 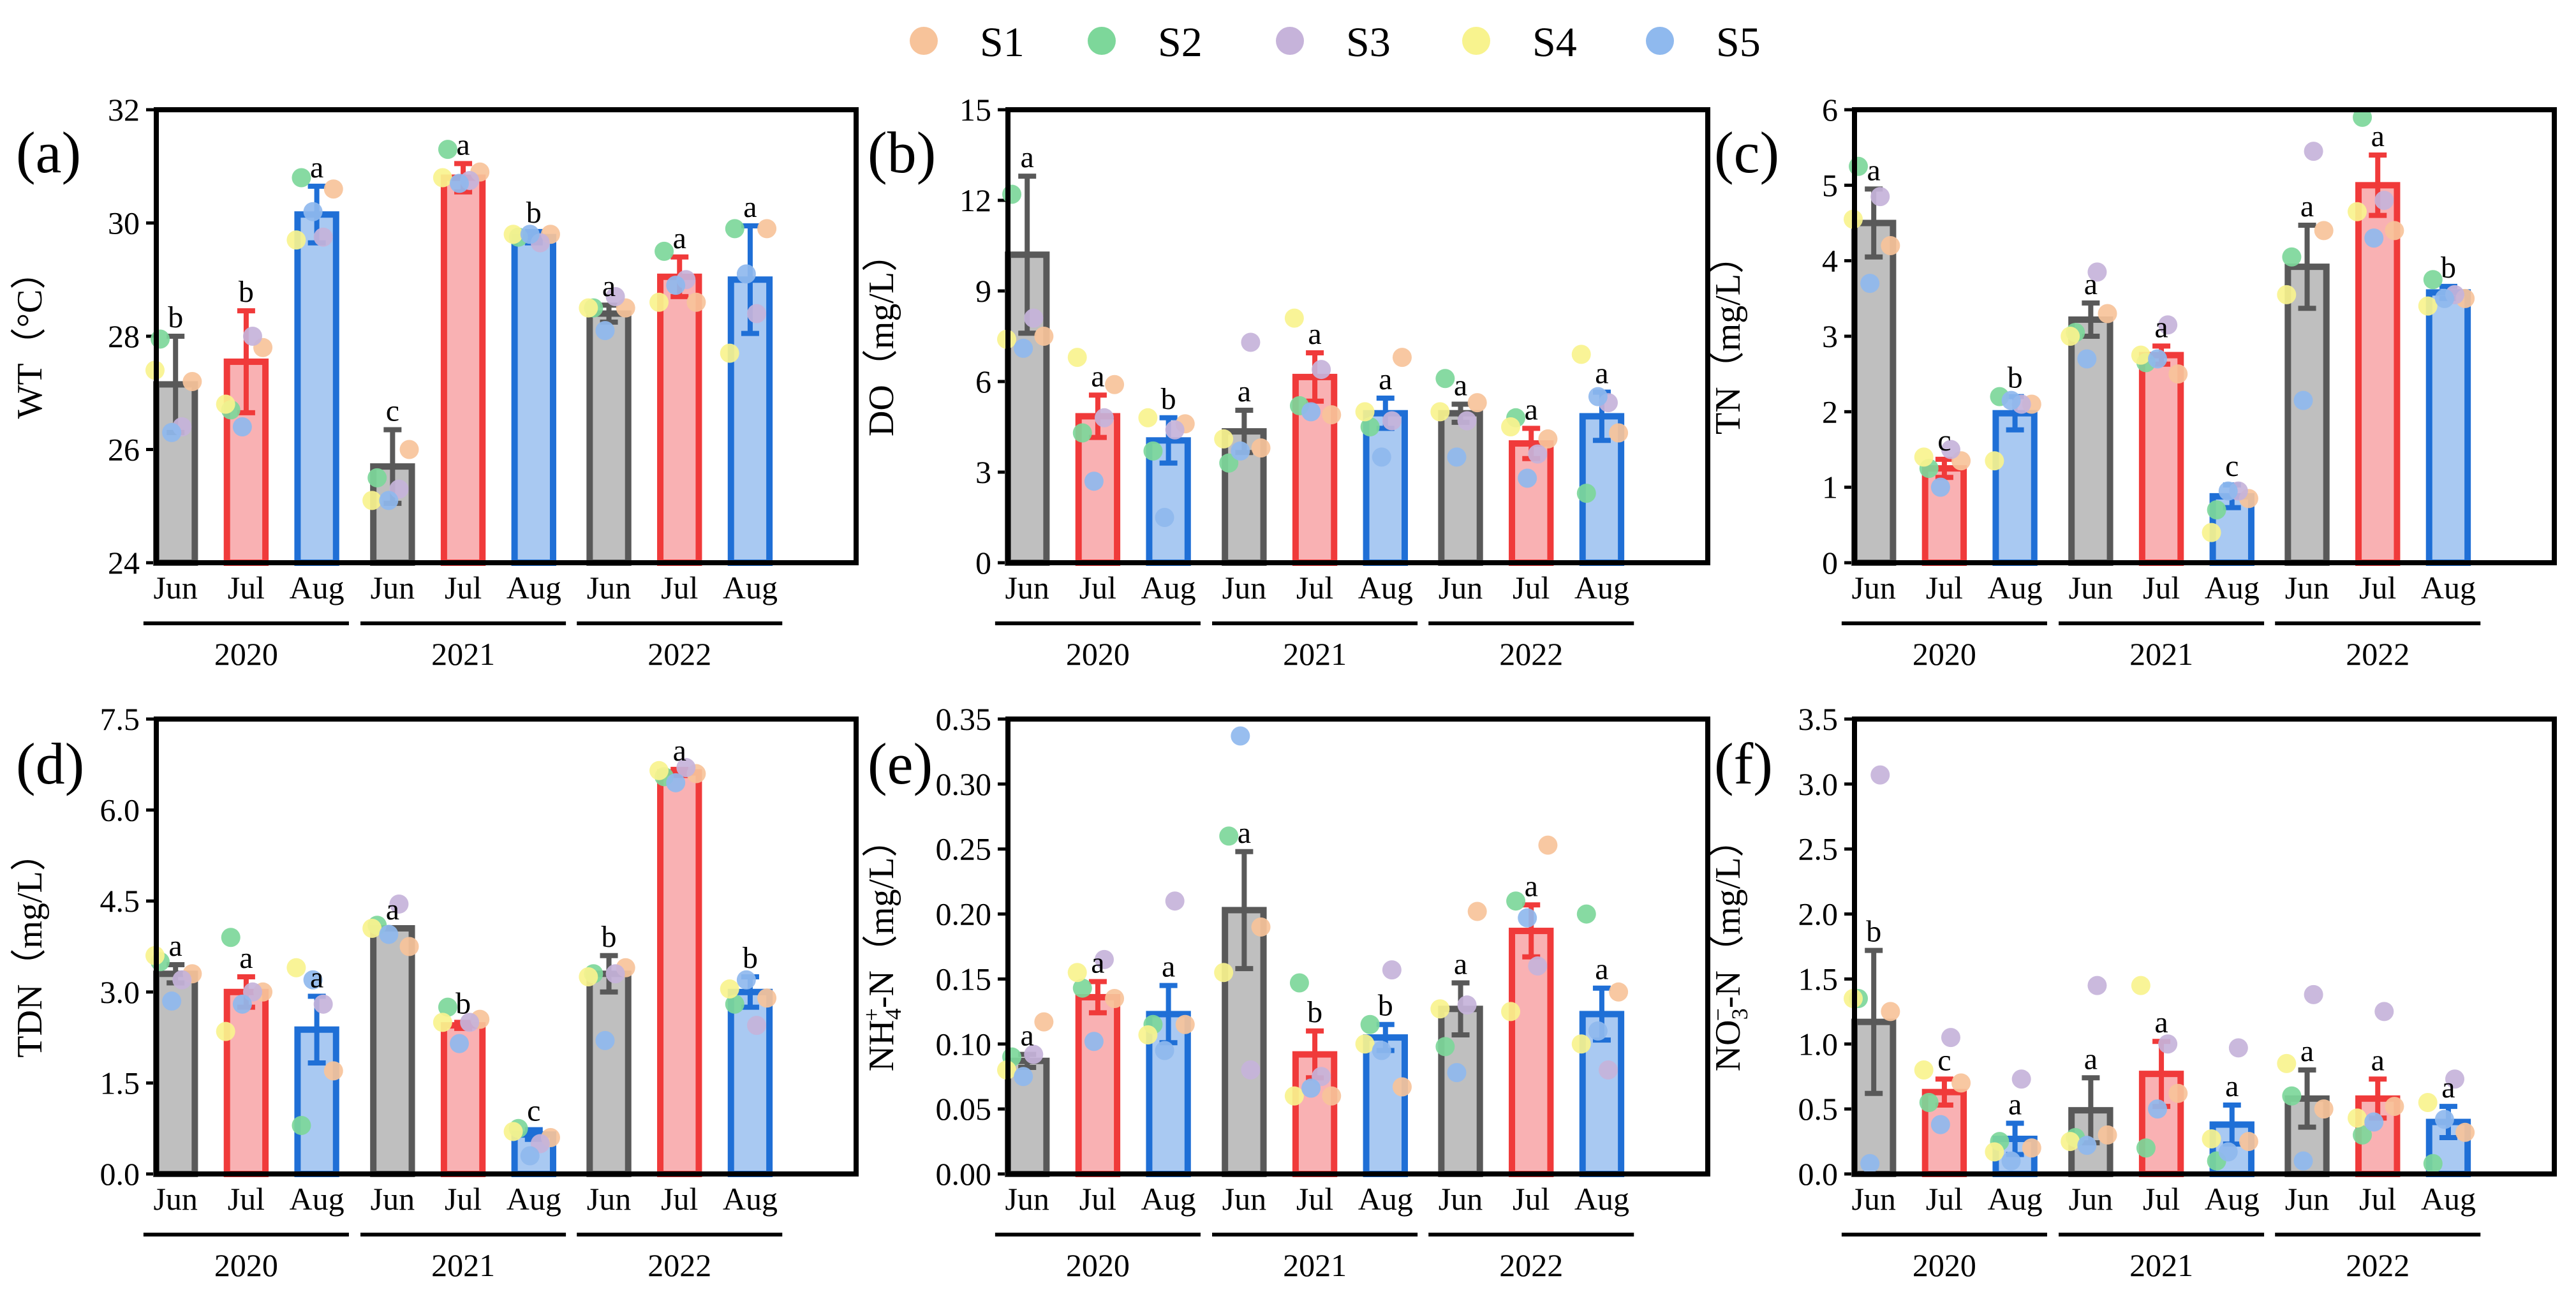 I want to click on panel-label: (e), so click(x=900, y=763).